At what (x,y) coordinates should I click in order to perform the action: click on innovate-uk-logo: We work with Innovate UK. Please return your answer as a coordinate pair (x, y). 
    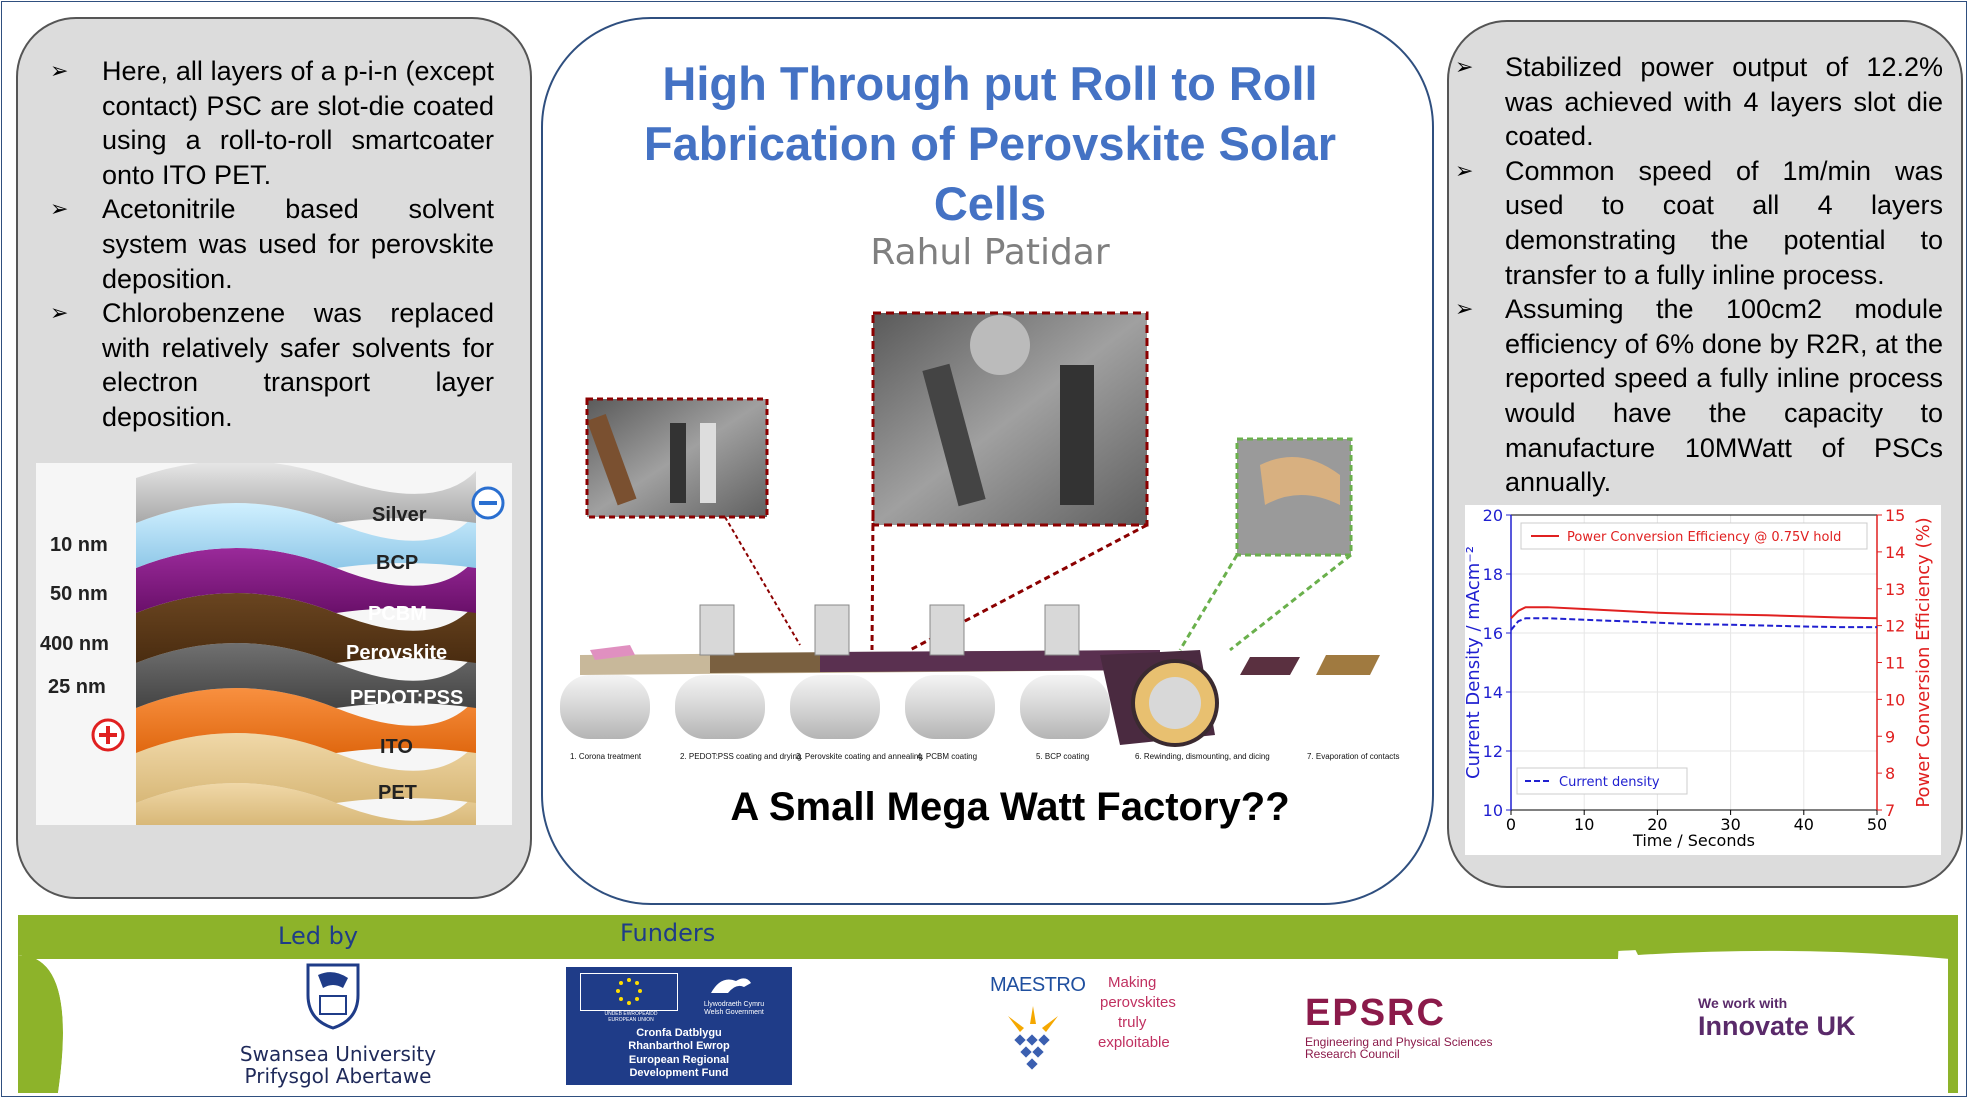
    Looking at the image, I should click on (1788, 1025).